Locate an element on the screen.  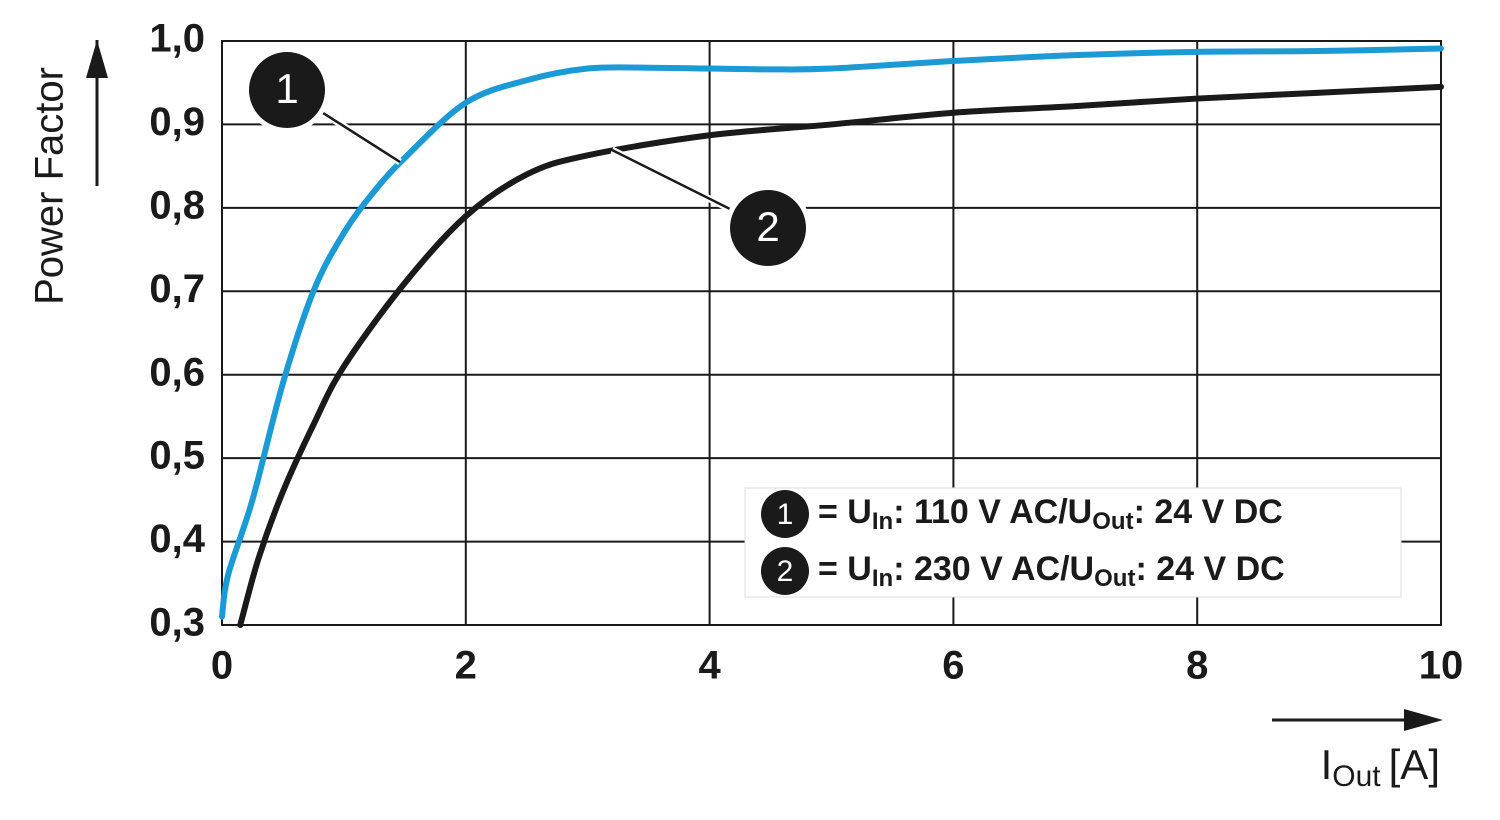
x-tick-label: 2 is located at coordinates (466, 666).